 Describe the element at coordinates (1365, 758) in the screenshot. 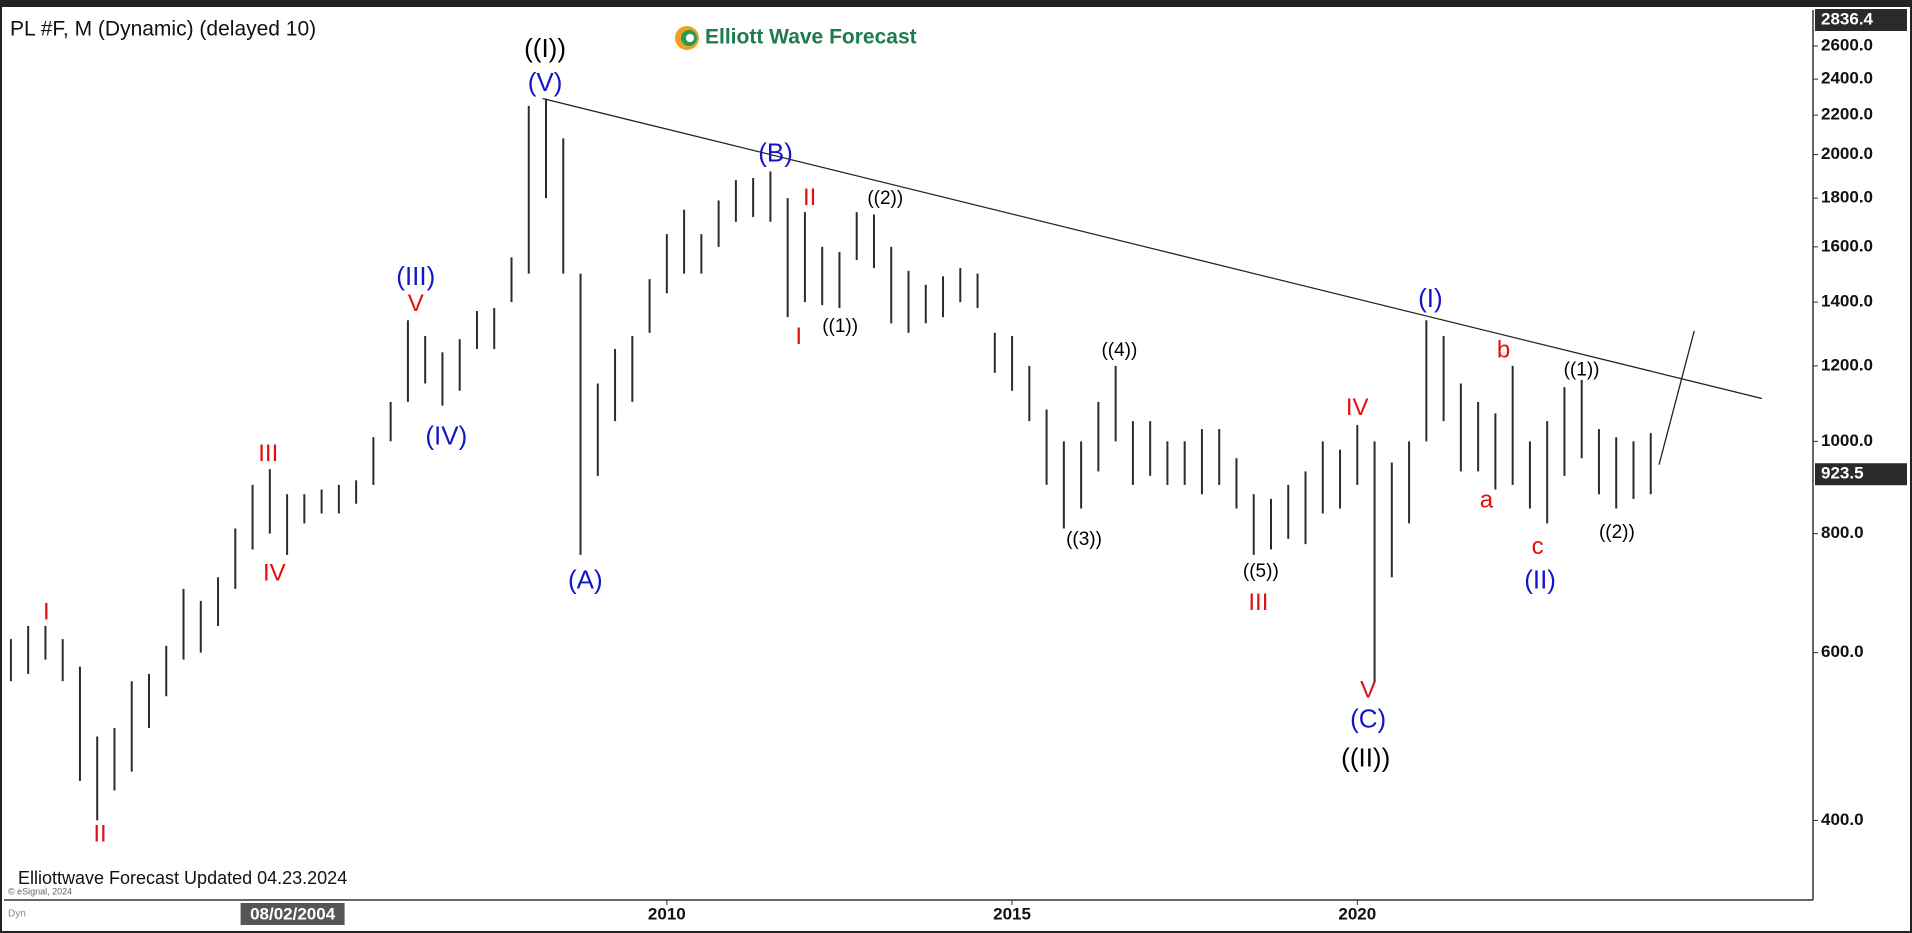

I see `wave-label: ((II))` at that location.